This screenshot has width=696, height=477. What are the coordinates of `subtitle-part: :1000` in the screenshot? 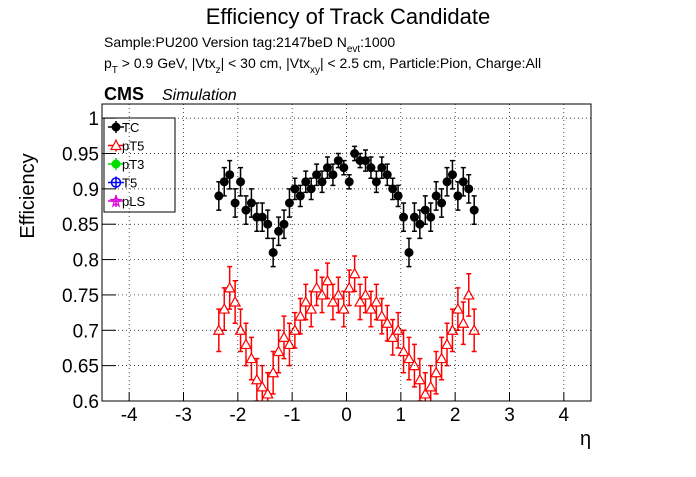 It's located at (377, 42).